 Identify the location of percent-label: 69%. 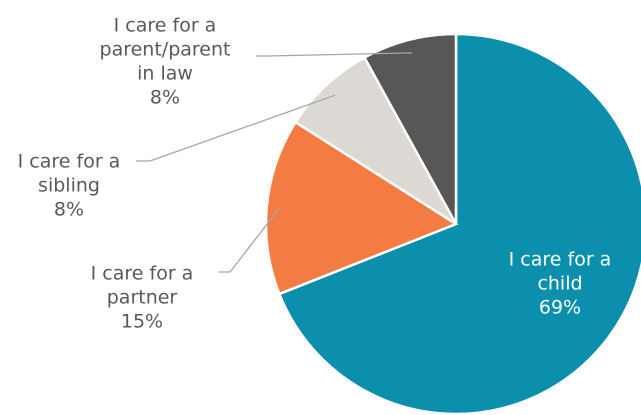
(560, 308).